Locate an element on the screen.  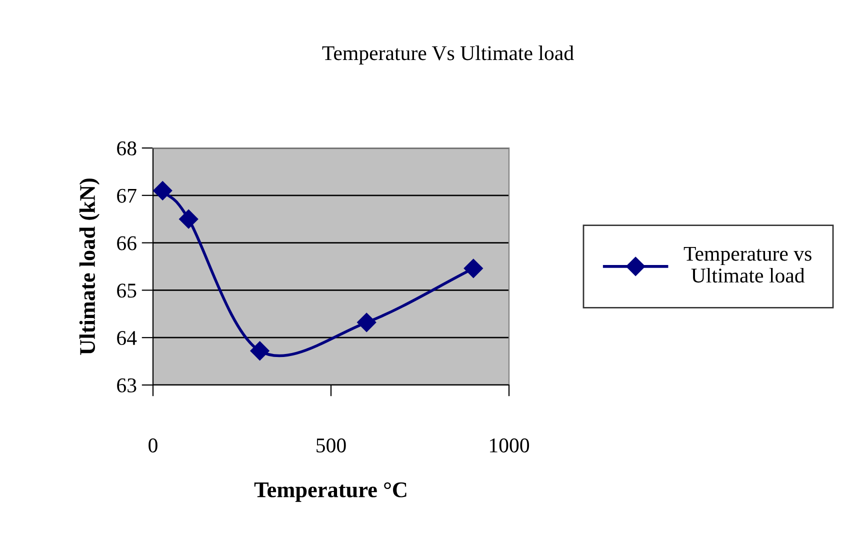
legend-label: Temperature vs Ultimate load is located at coordinates (748, 264).